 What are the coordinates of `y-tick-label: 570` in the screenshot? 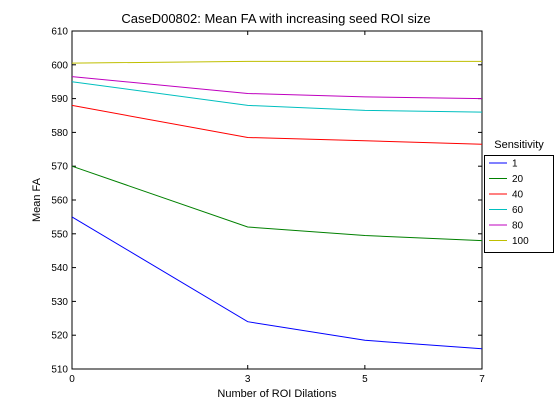 It's located at (59, 167).